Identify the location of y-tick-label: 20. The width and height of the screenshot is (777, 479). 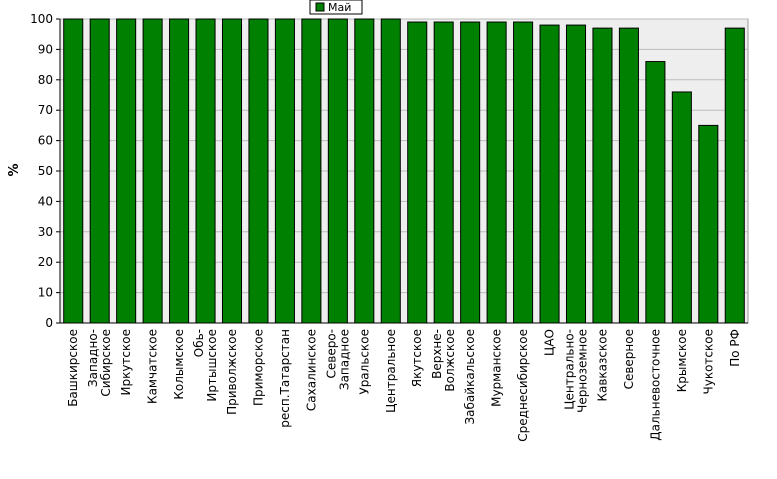
(45, 262).